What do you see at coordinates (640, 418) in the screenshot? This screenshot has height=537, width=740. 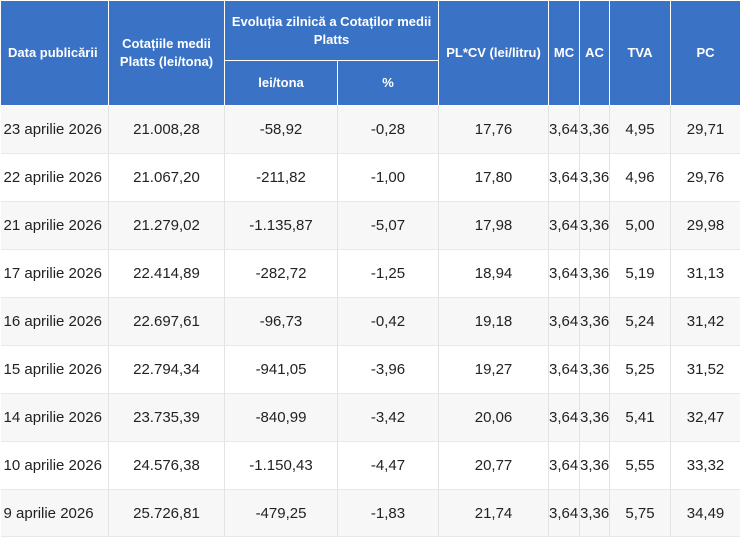 I see `cell-tva: 5,41` at bounding box center [640, 418].